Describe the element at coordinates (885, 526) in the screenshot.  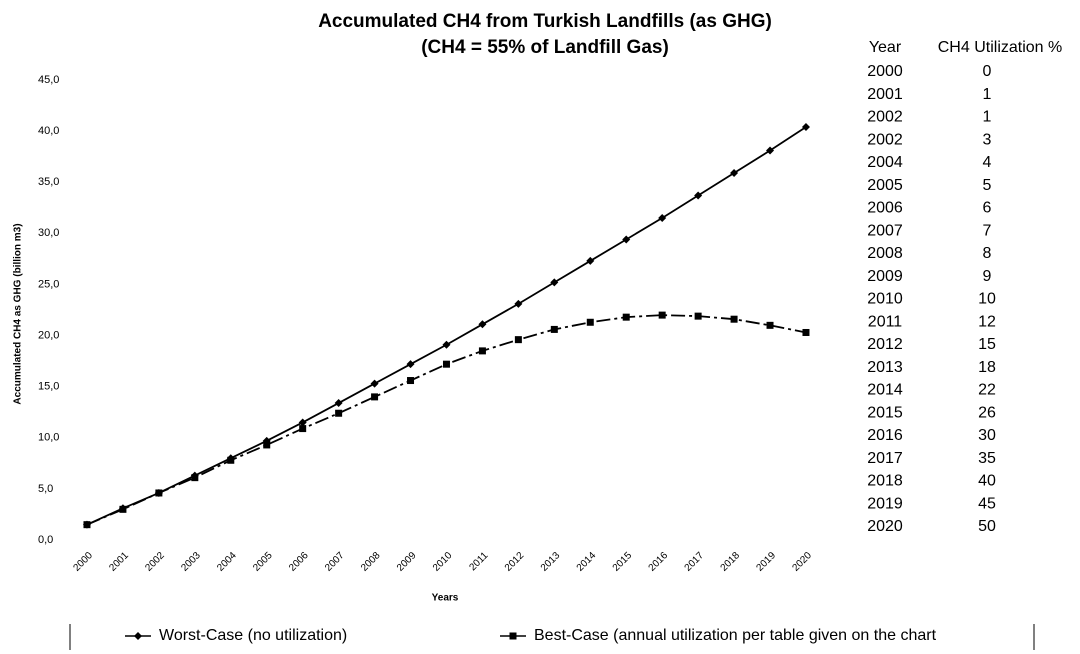
I see `table-cell: 2020` at that location.